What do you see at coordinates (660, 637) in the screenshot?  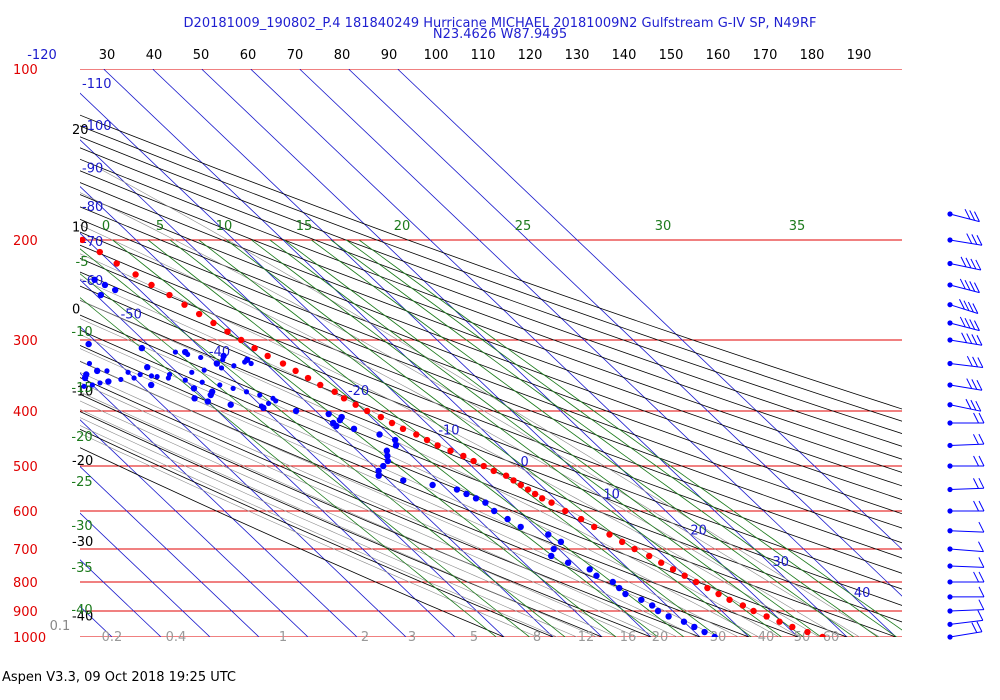 I see `mixing-ratio-label: 20` at bounding box center [660, 637].